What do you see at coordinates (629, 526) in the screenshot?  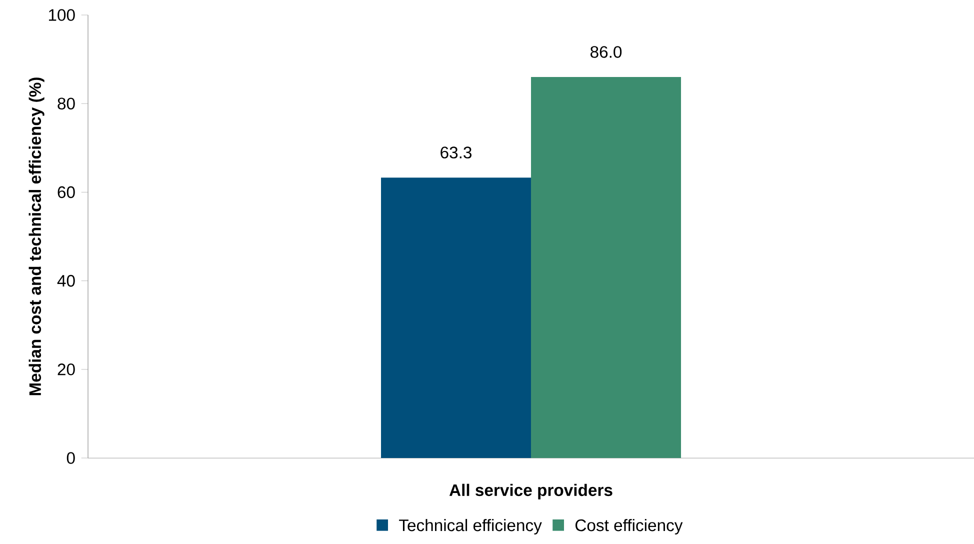 I see `legend-label: Cost efficiency` at bounding box center [629, 526].